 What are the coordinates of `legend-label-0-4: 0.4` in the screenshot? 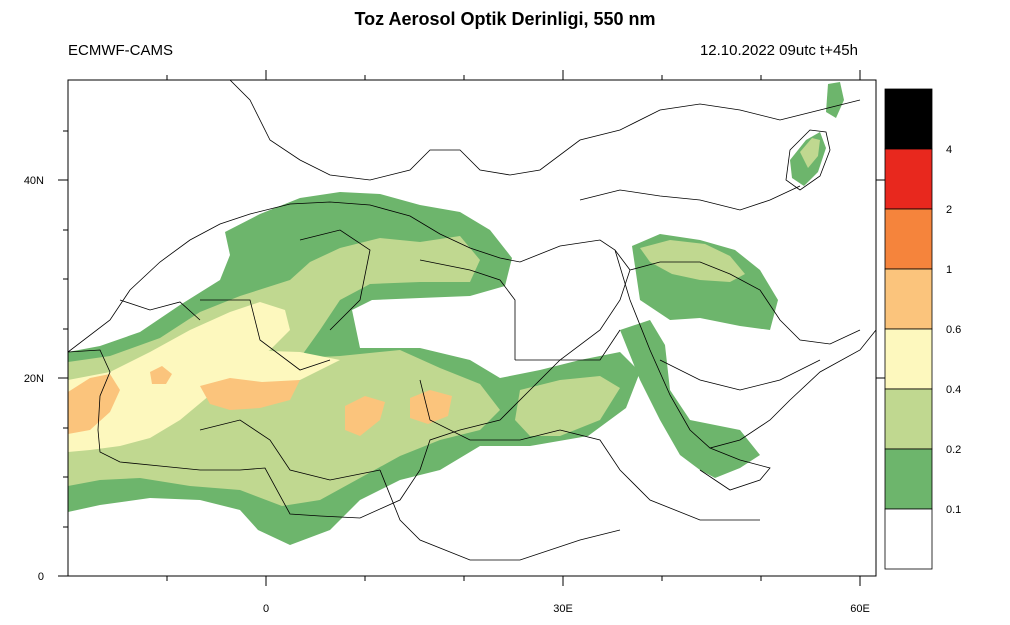 It's located at (953, 390).